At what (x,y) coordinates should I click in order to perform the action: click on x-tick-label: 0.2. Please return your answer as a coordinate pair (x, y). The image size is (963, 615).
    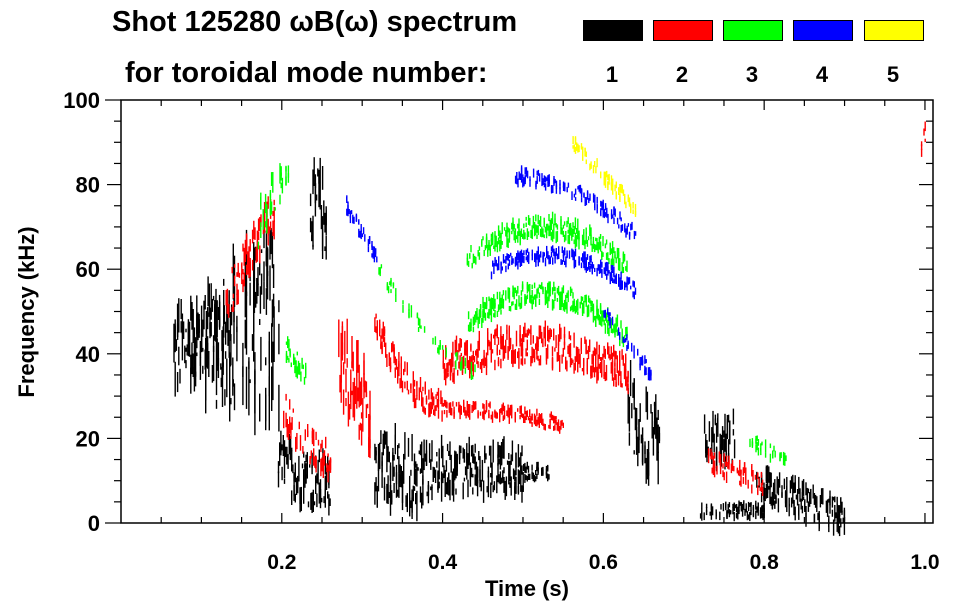
    Looking at the image, I should click on (281, 562).